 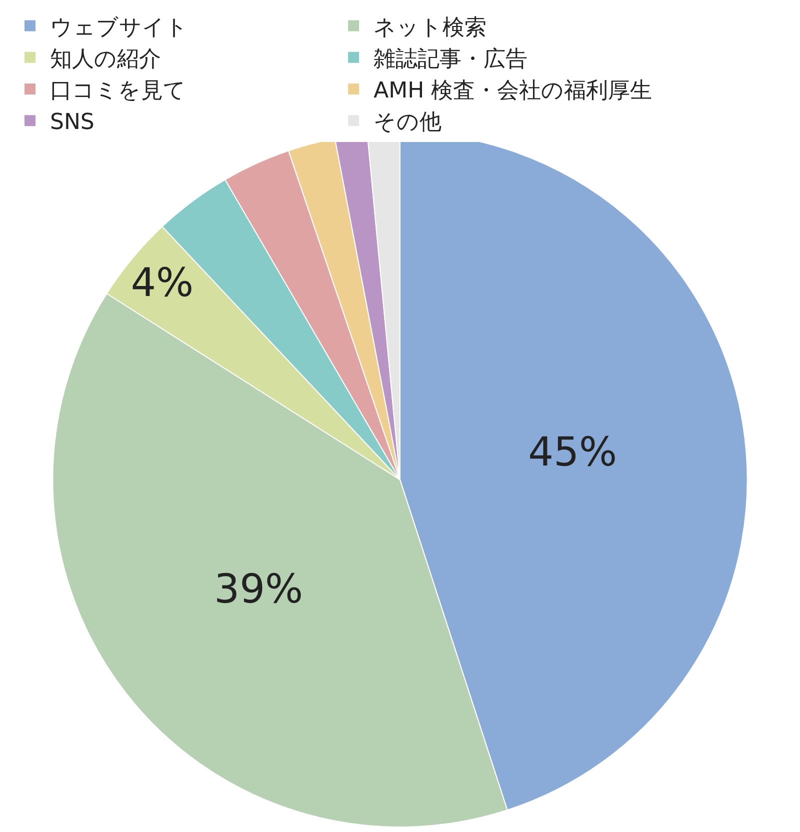 What do you see at coordinates (259, 589) in the screenshot?
I see `data-label: 39%` at bounding box center [259, 589].